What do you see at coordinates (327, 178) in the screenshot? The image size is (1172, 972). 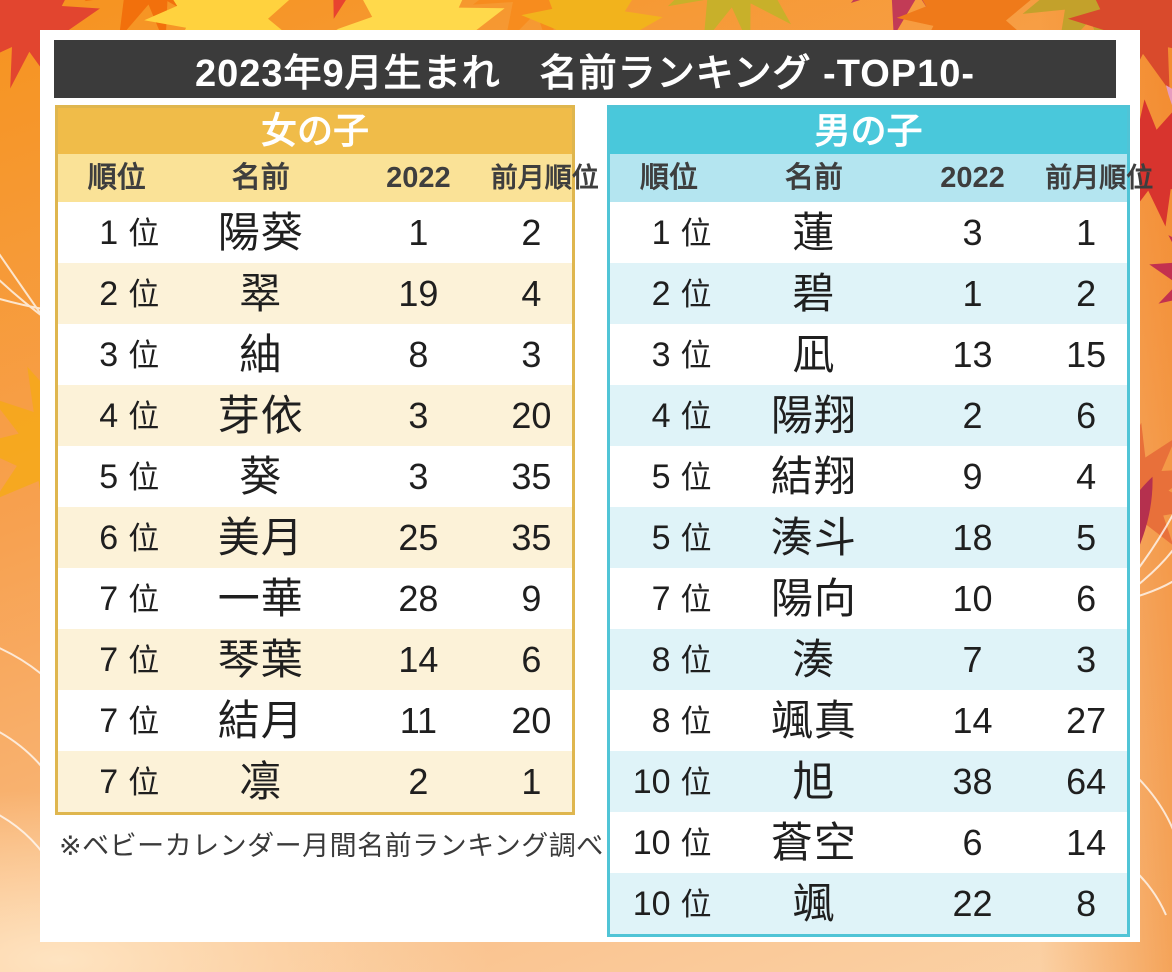 I see `girls-column-header-row: 順位 名前 2022 前月順位` at bounding box center [327, 178].